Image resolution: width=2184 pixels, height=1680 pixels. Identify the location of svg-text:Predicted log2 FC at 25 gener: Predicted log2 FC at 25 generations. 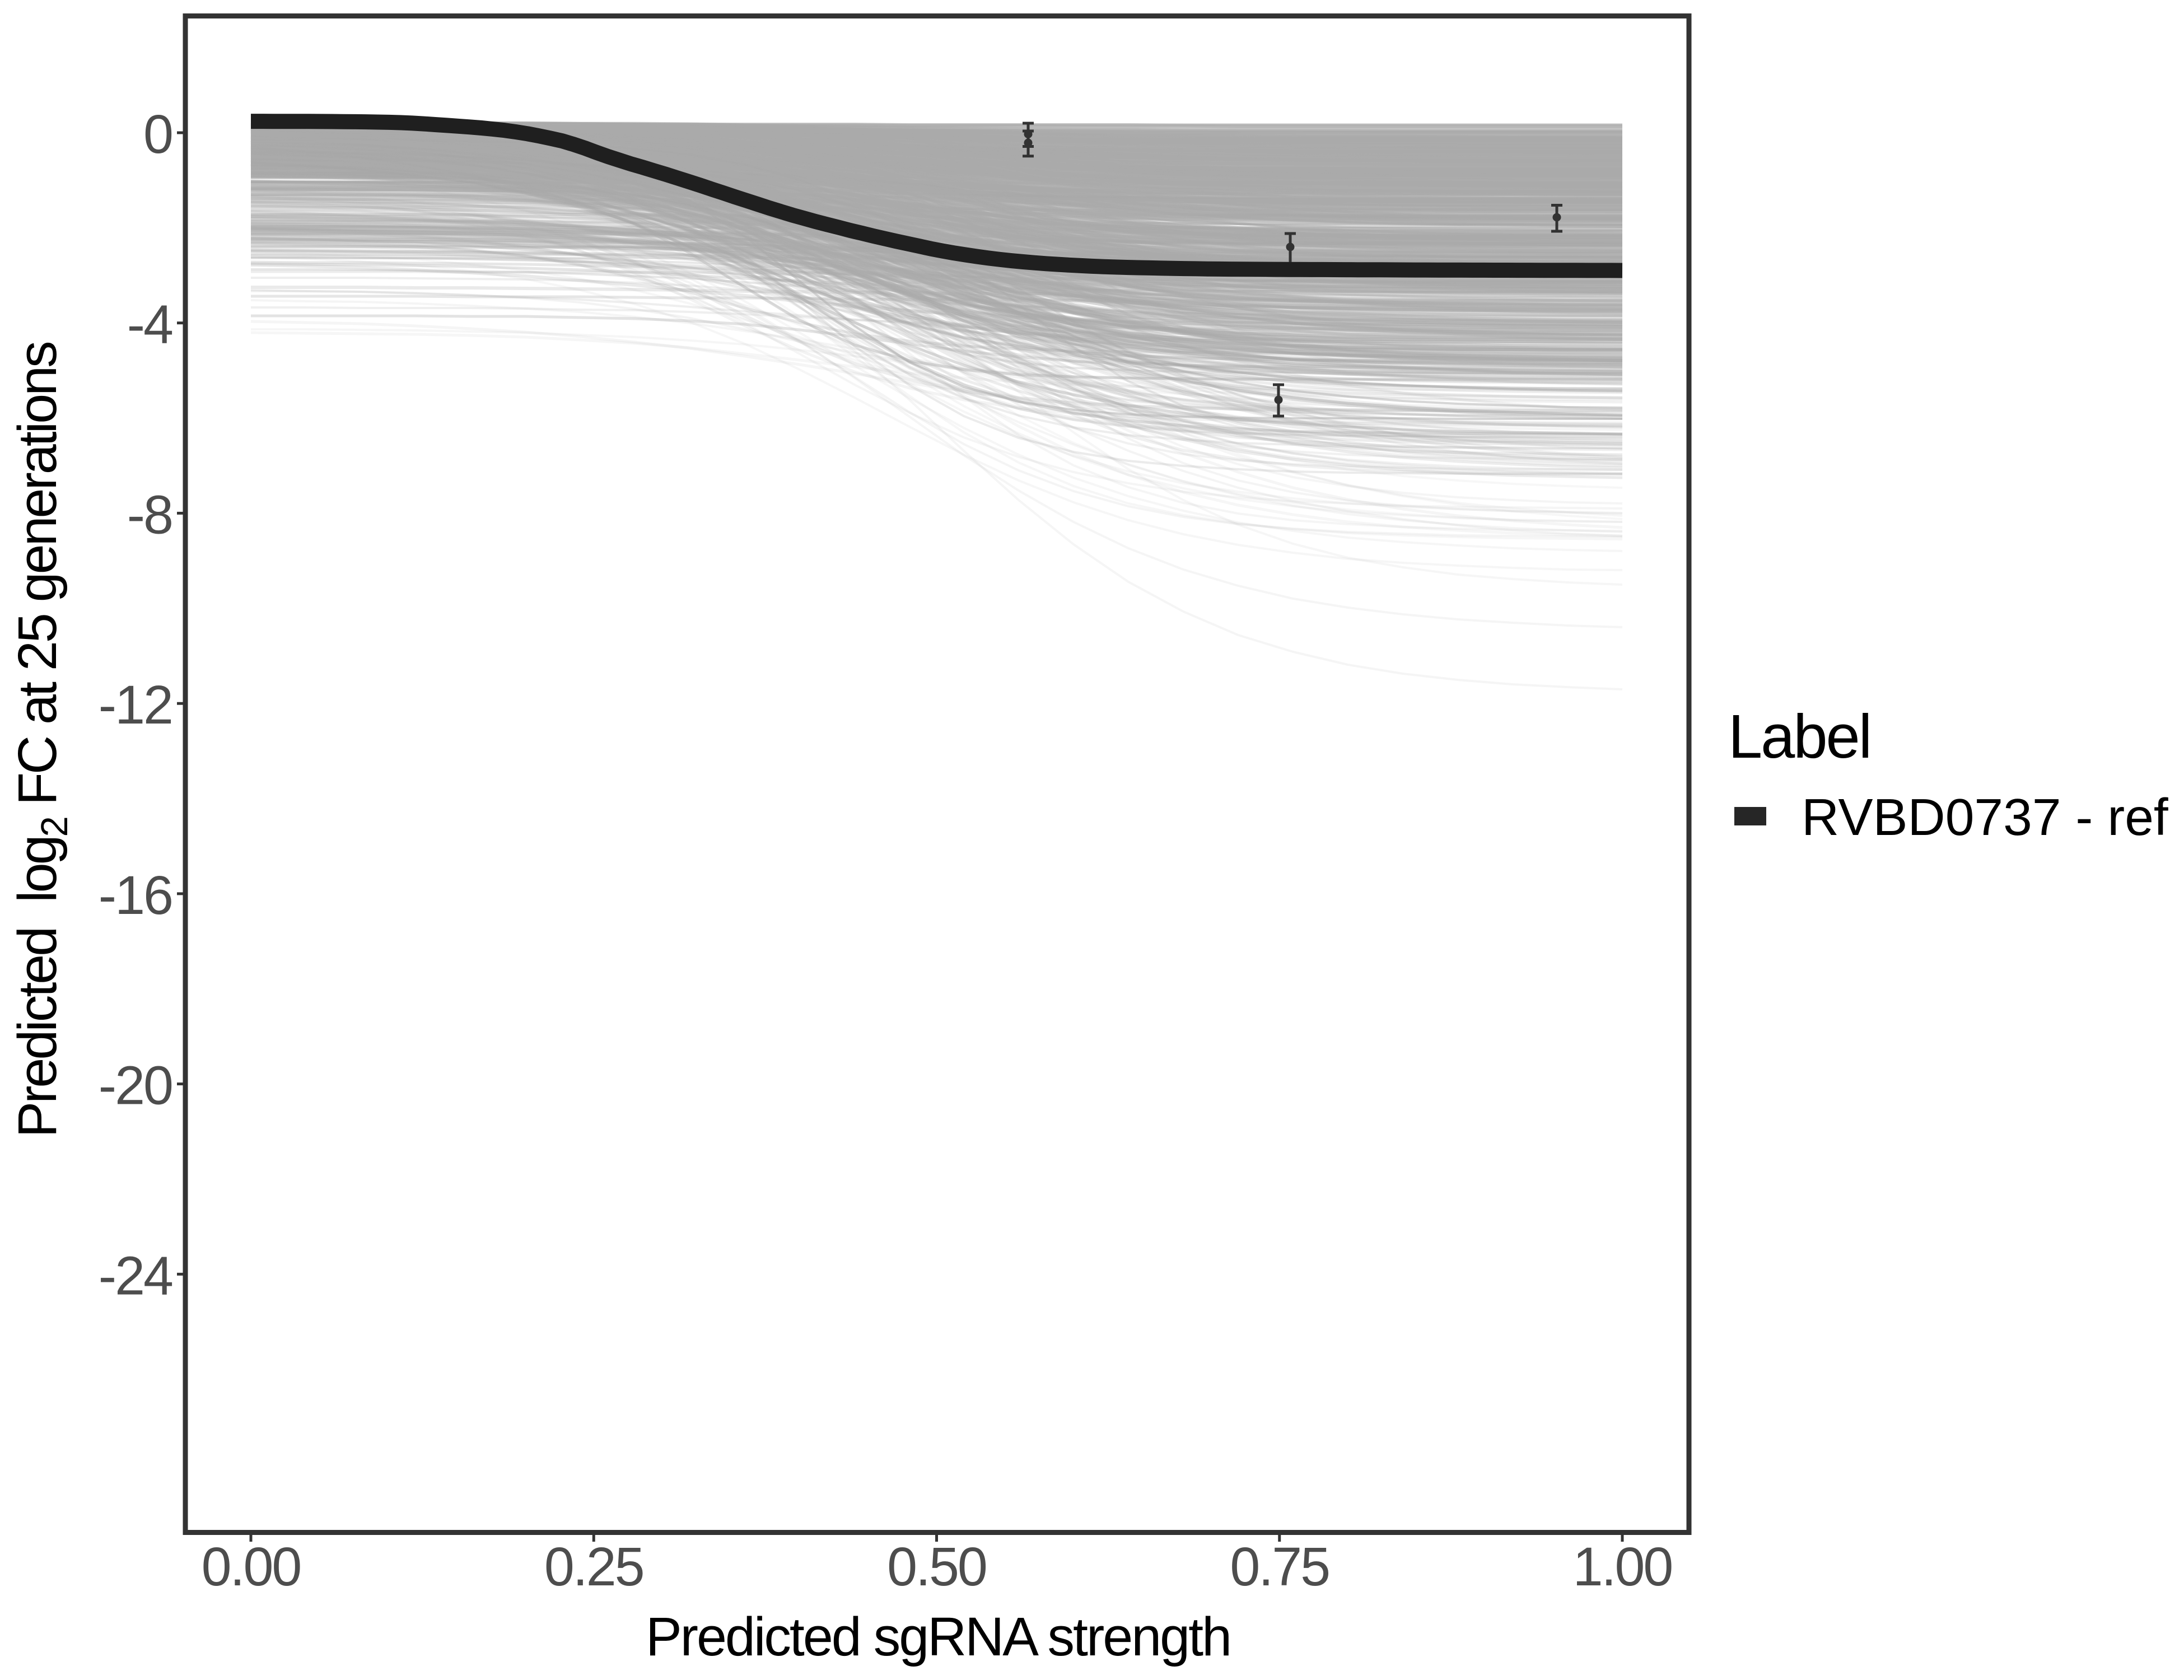
(42, 741).